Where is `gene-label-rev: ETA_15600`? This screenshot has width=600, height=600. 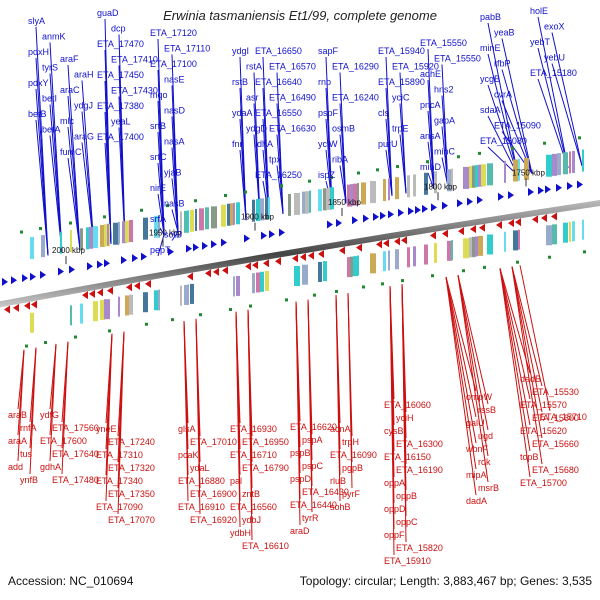
gene-label-rev: ETA_15600 is located at coordinates (555, 418).